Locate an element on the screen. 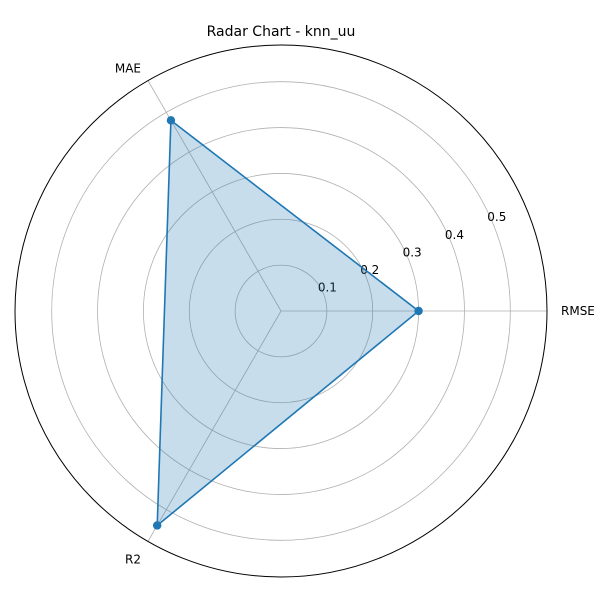 The image size is (600, 600). r-tick-label: 0.5 is located at coordinates (496, 217).